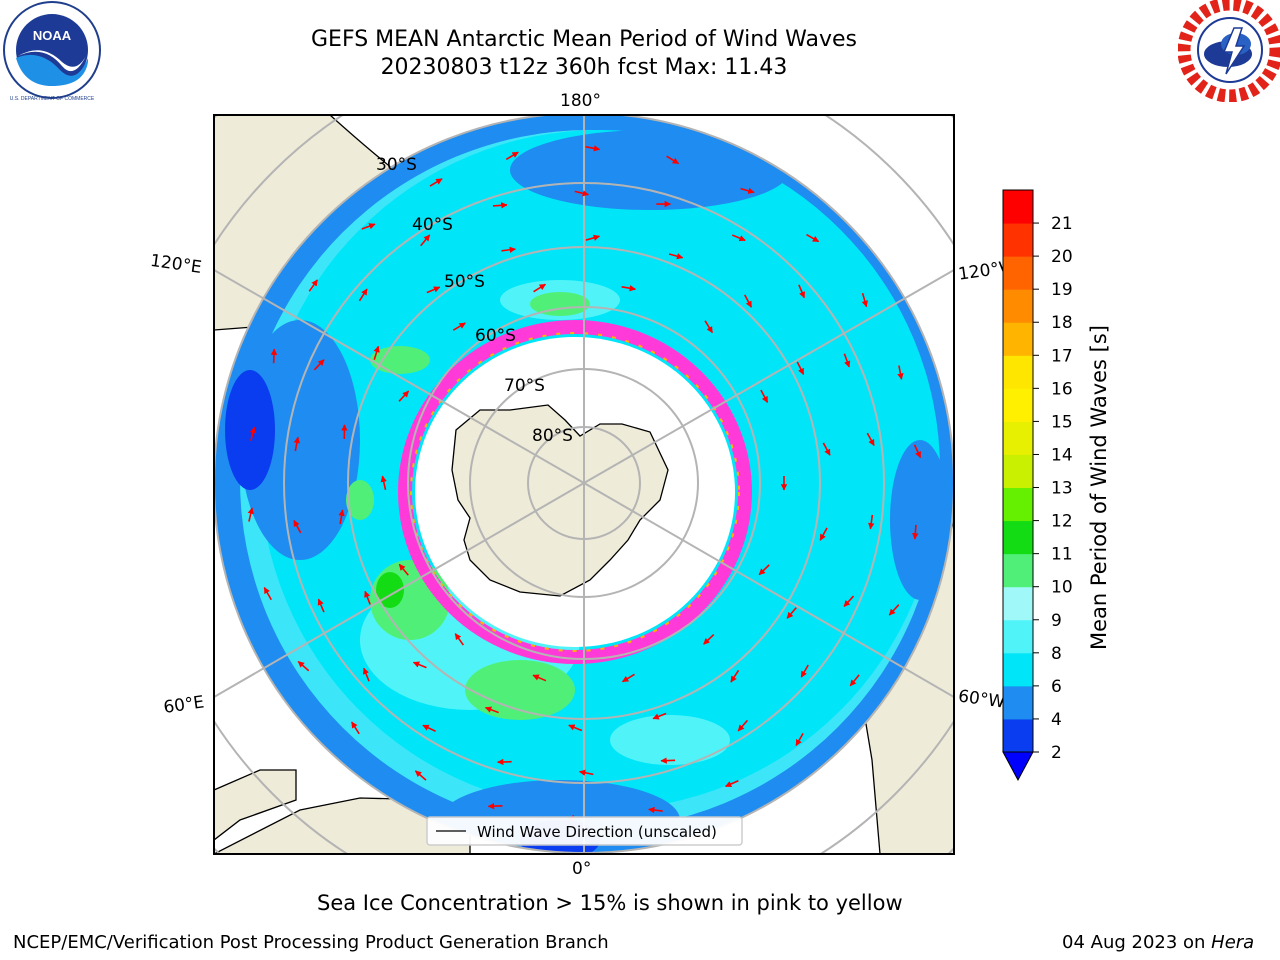  What do you see at coordinates (1062, 356) in the screenshot?
I see `colorbar-tick-label: 17` at bounding box center [1062, 356].